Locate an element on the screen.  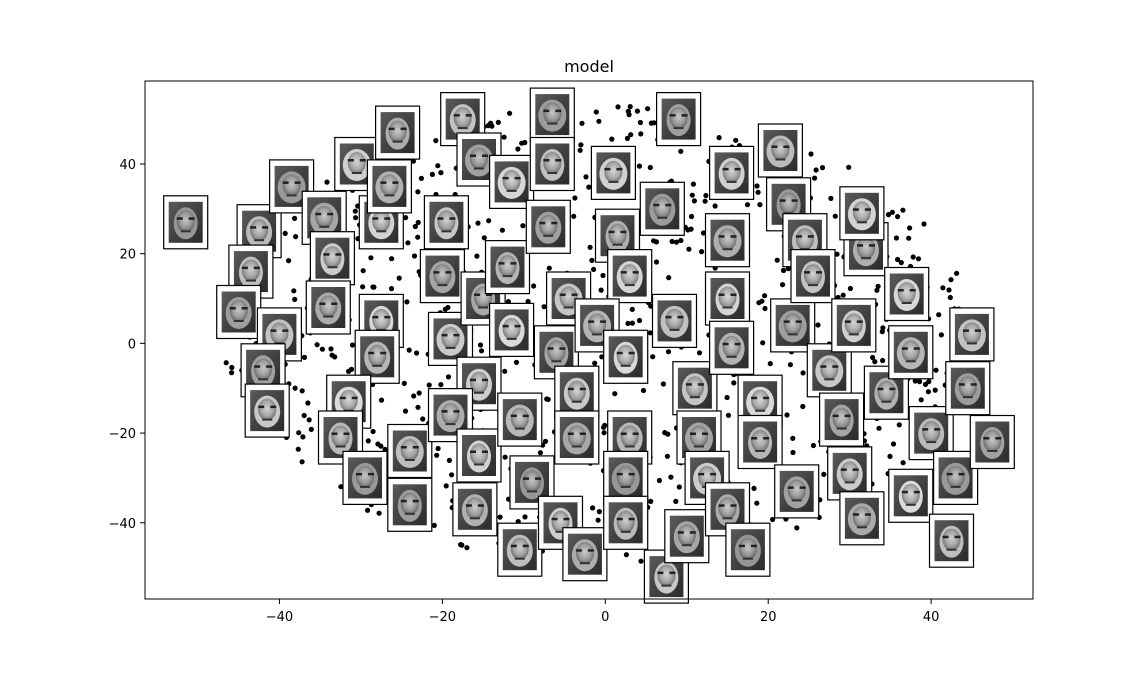
x-tick-label: −20 is located at coordinates (442, 617).